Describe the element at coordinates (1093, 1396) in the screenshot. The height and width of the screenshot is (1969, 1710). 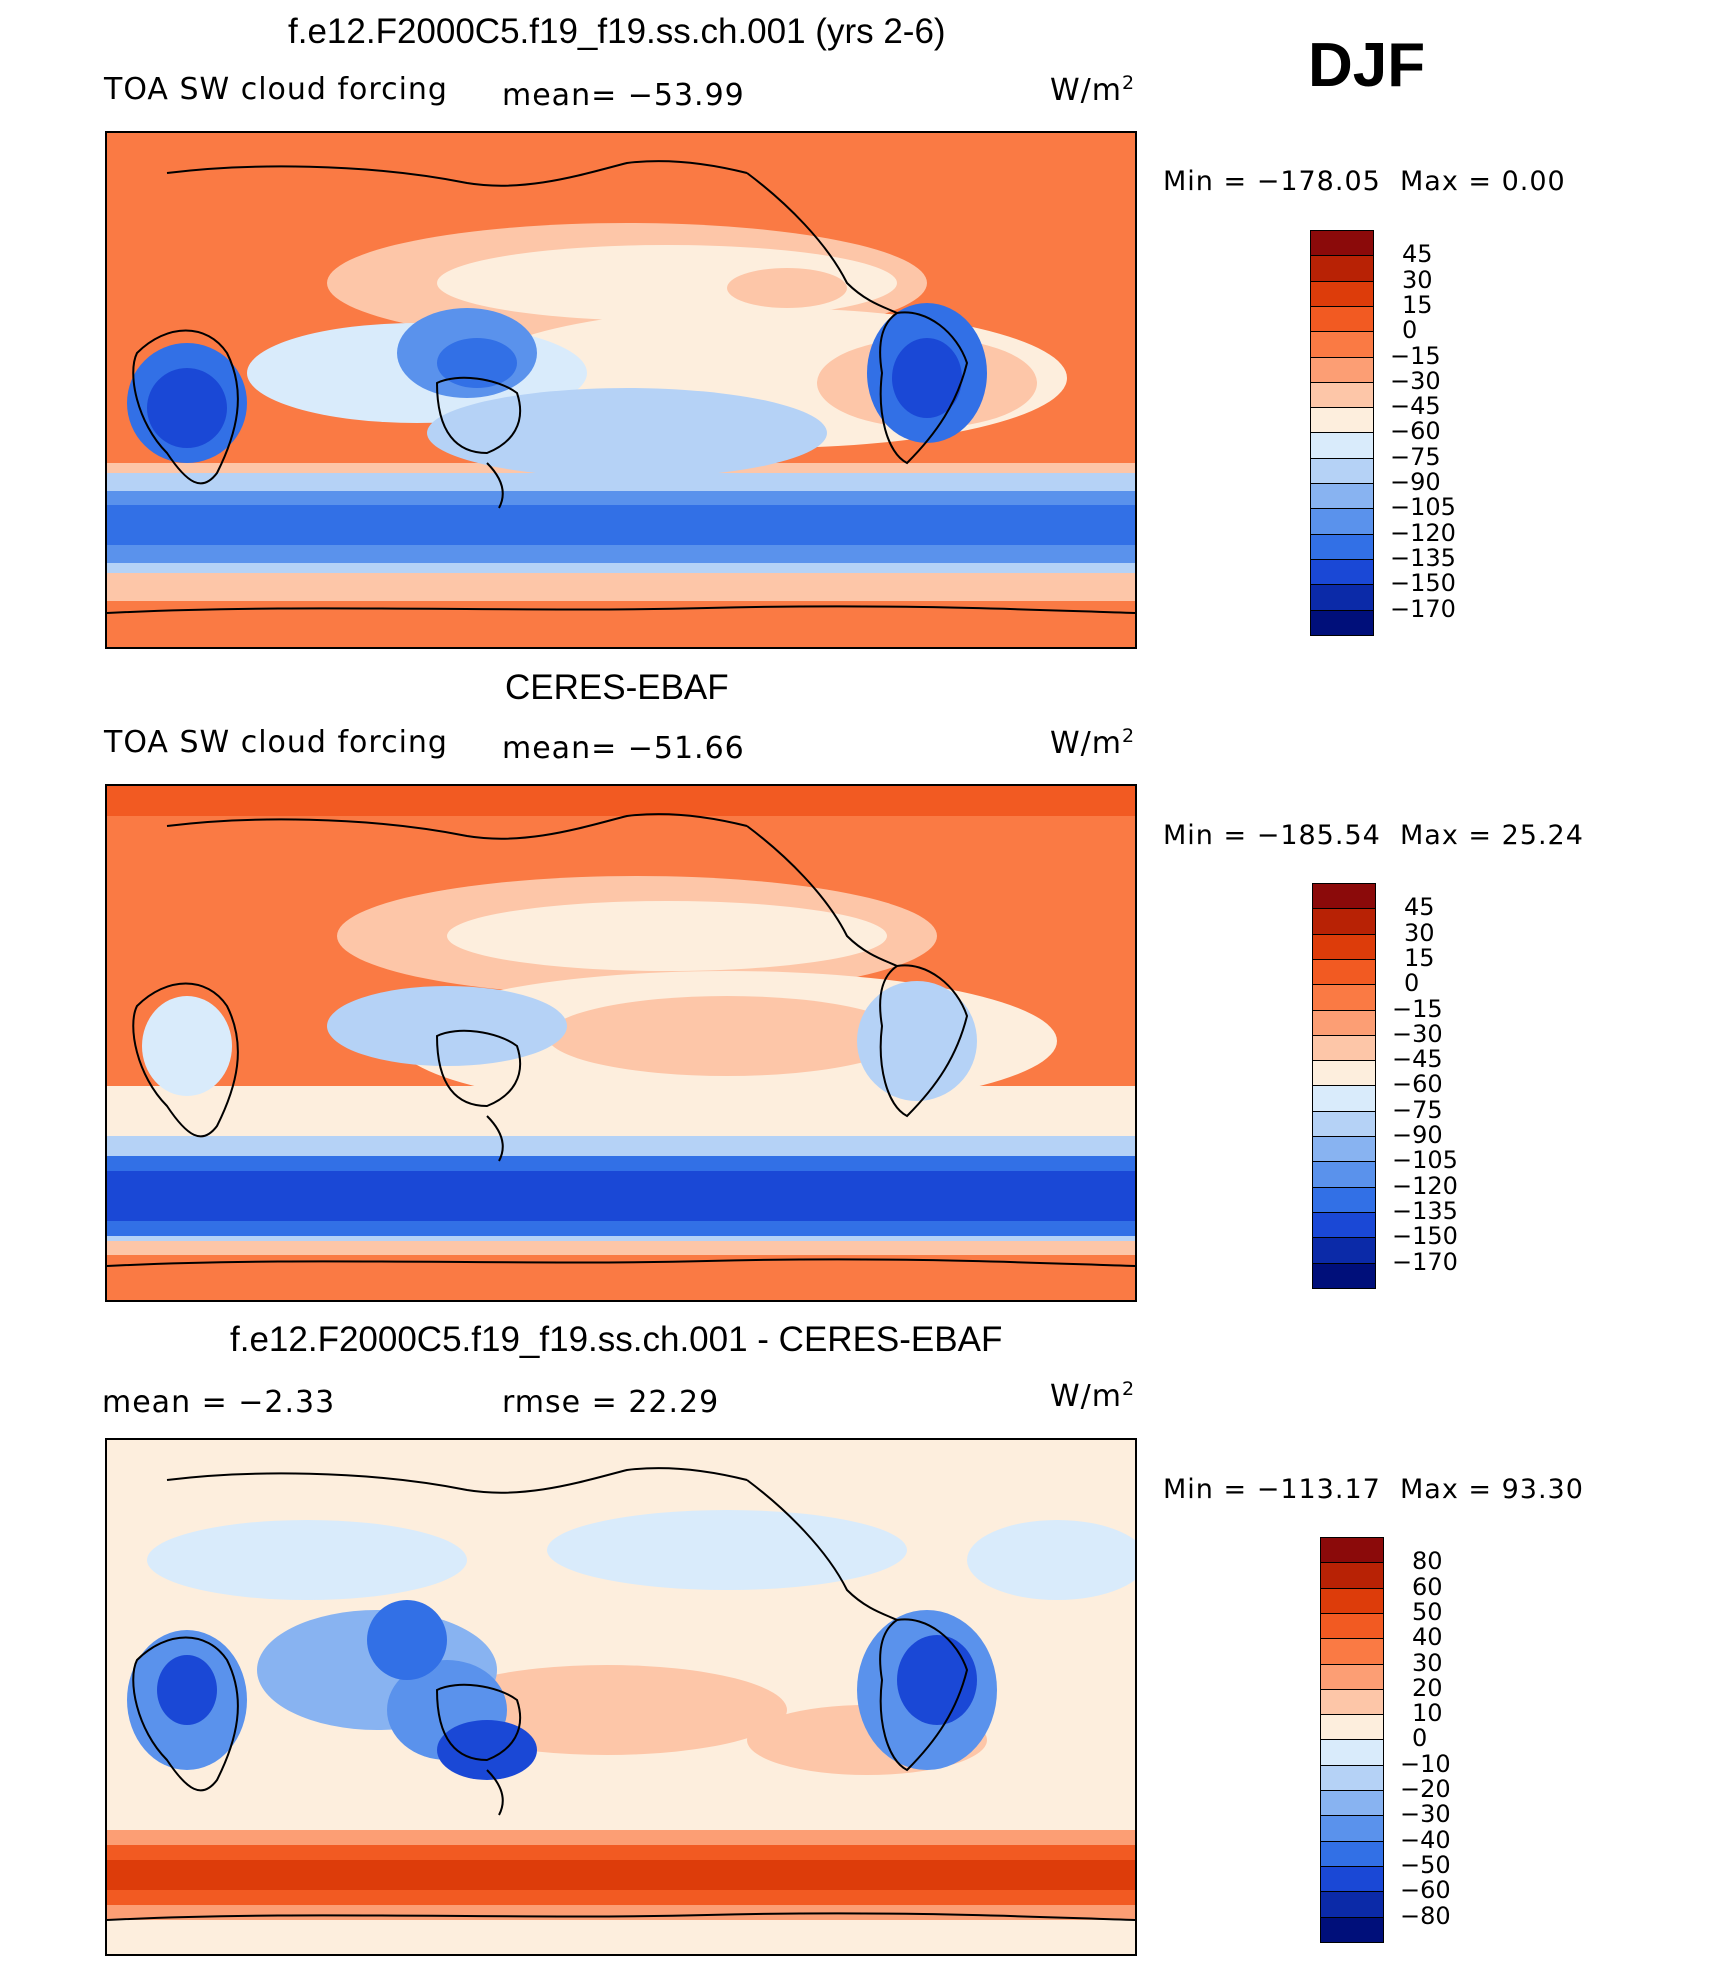
I see `panel-3-units: W/m2` at that location.